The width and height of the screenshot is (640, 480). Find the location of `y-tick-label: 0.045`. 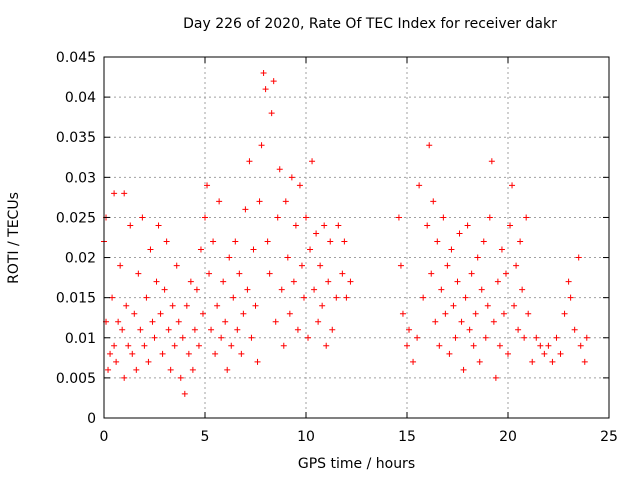

y-tick-label: 0.045 is located at coordinates (76, 58).